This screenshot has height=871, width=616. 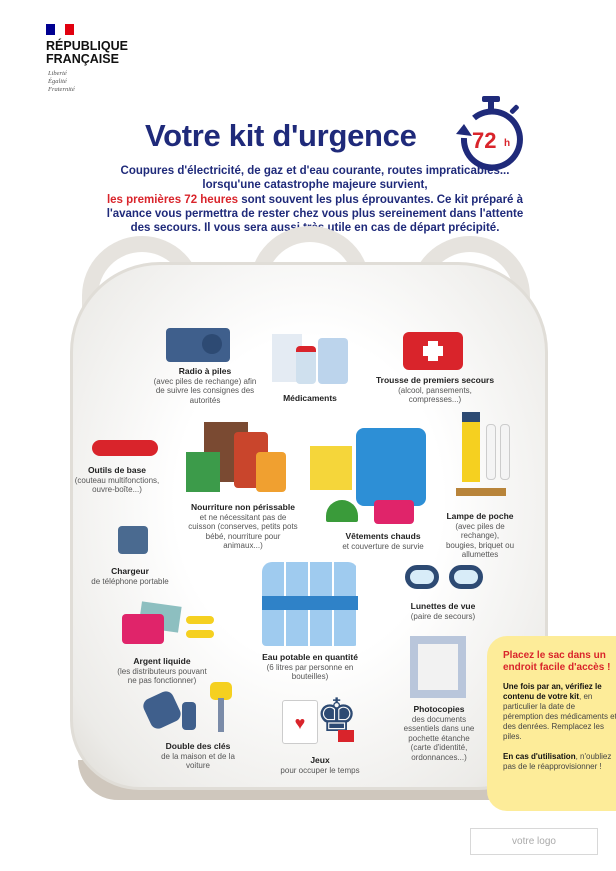 What do you see at coordinates (60, 29) in the screenshot?
I see `marianne-logo-flag` at bounding box center [60, 29].